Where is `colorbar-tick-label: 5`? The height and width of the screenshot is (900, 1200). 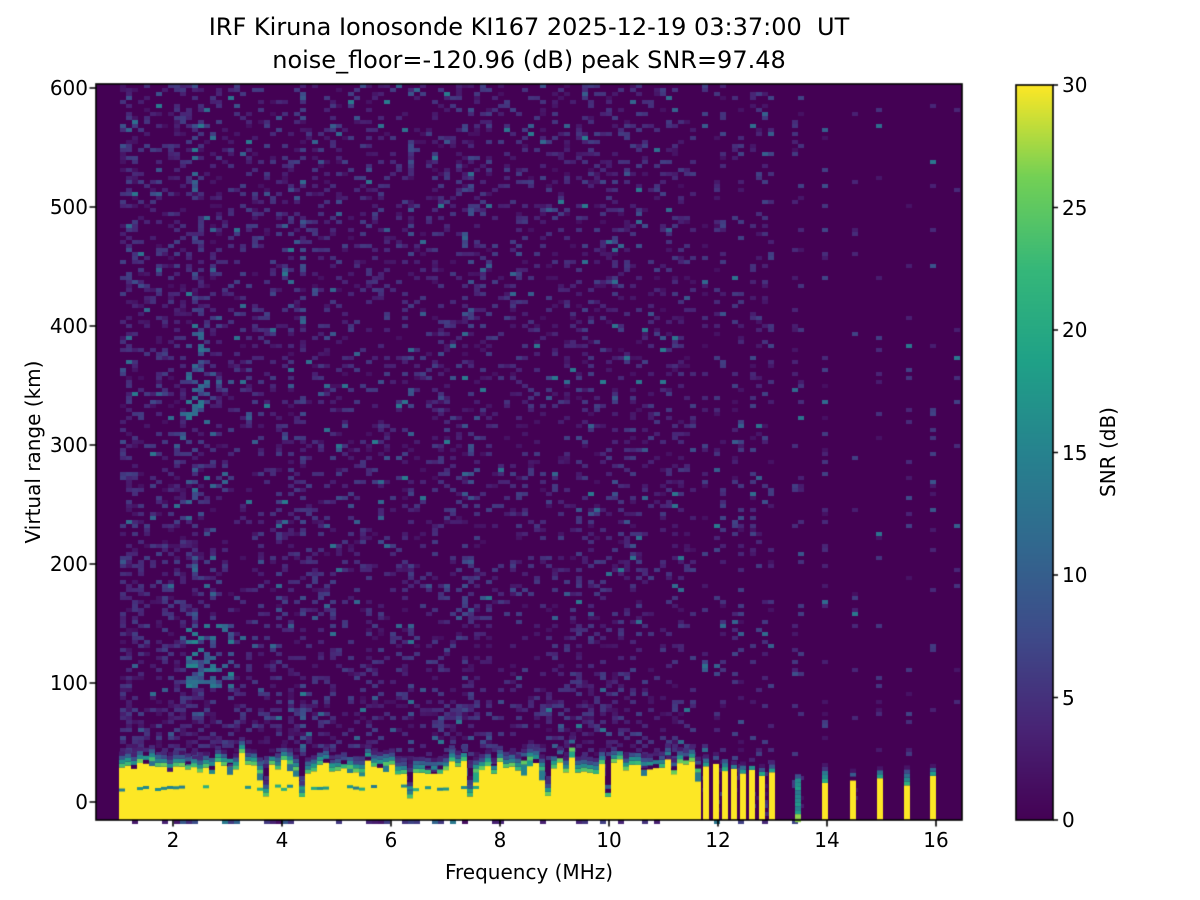
colorbar-tick-label: 5 is located at coordinates (1068, 697).